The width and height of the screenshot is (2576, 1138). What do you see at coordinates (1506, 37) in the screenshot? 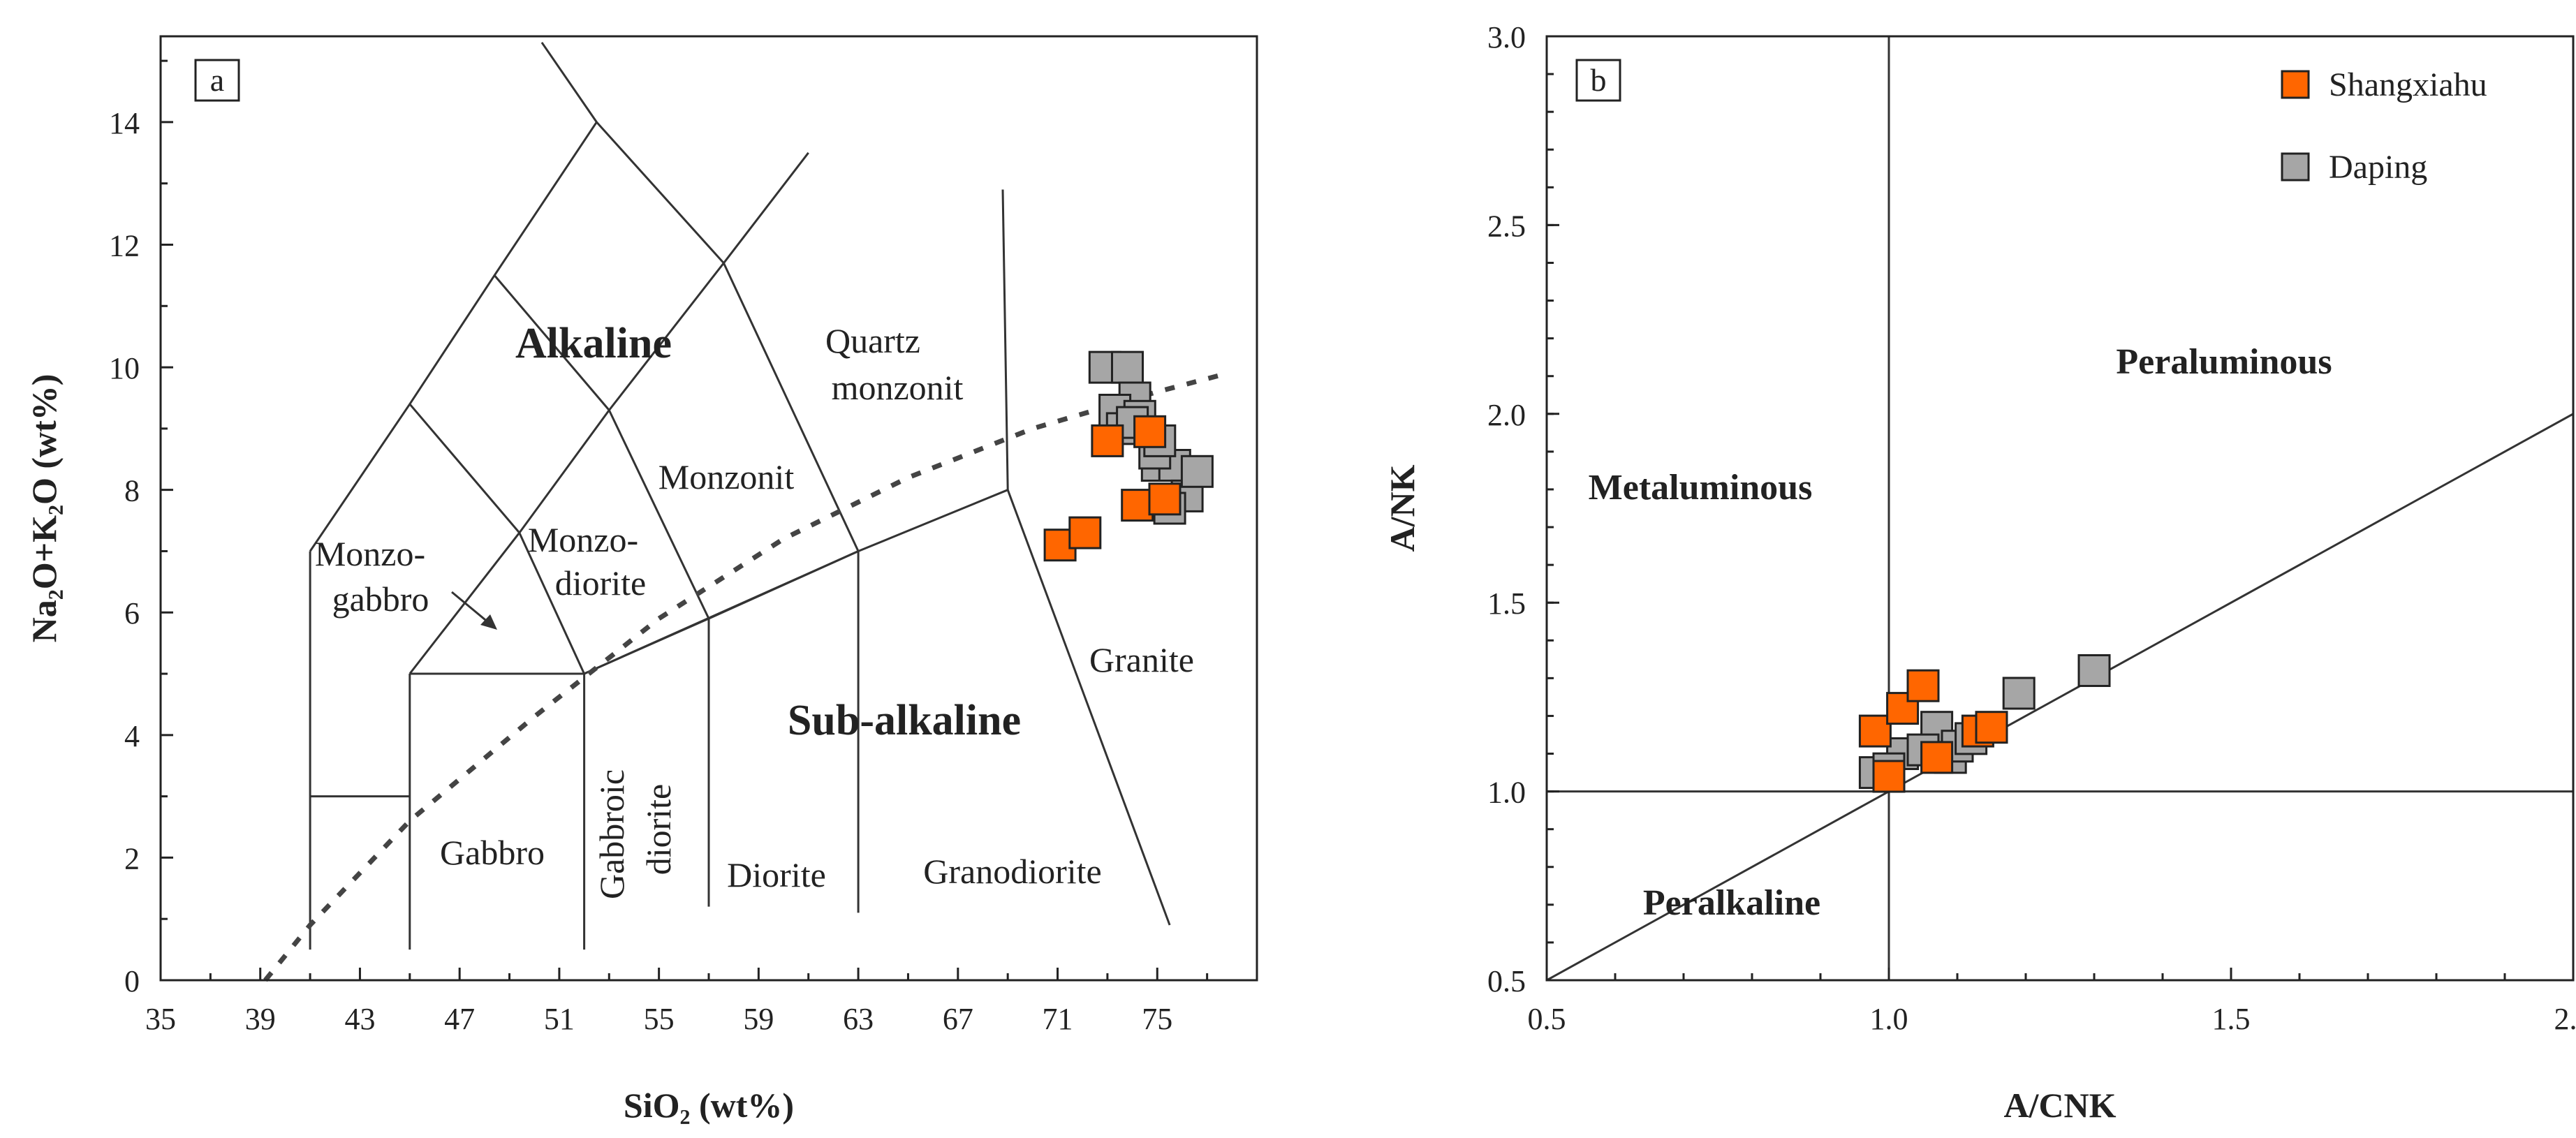
I see `shand-y-tick-label-3.0: 3.0` at bounding box center [1506, 37].